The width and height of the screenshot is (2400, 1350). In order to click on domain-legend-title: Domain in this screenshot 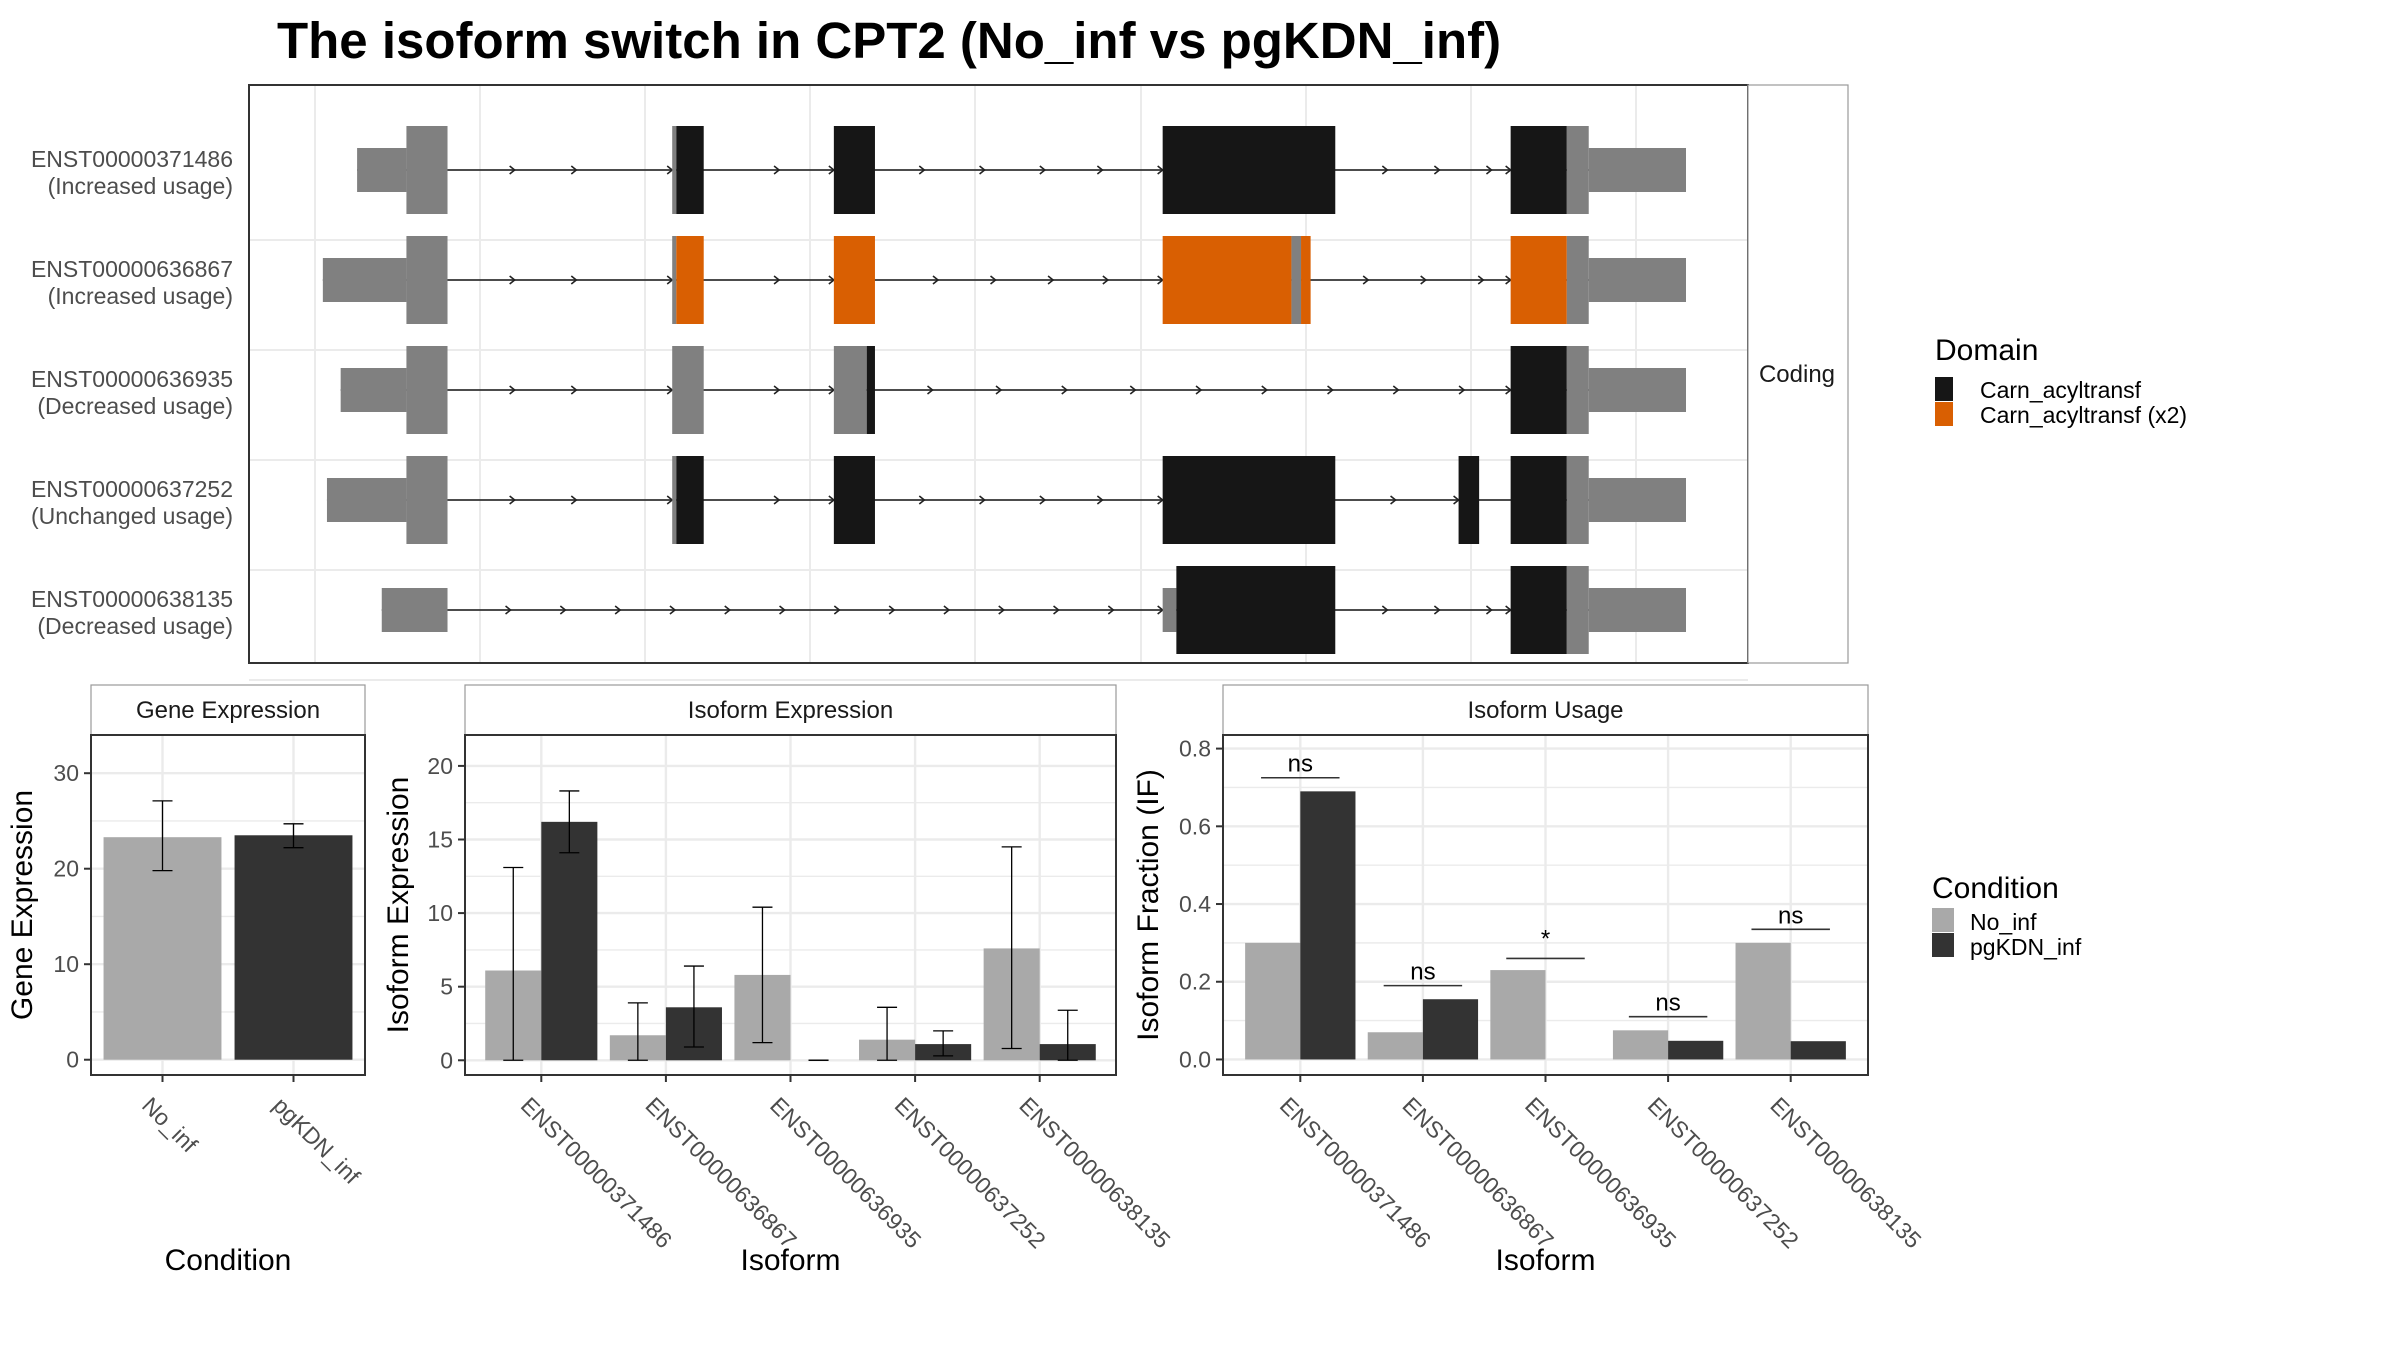, I will do `click(1986, 350)`.